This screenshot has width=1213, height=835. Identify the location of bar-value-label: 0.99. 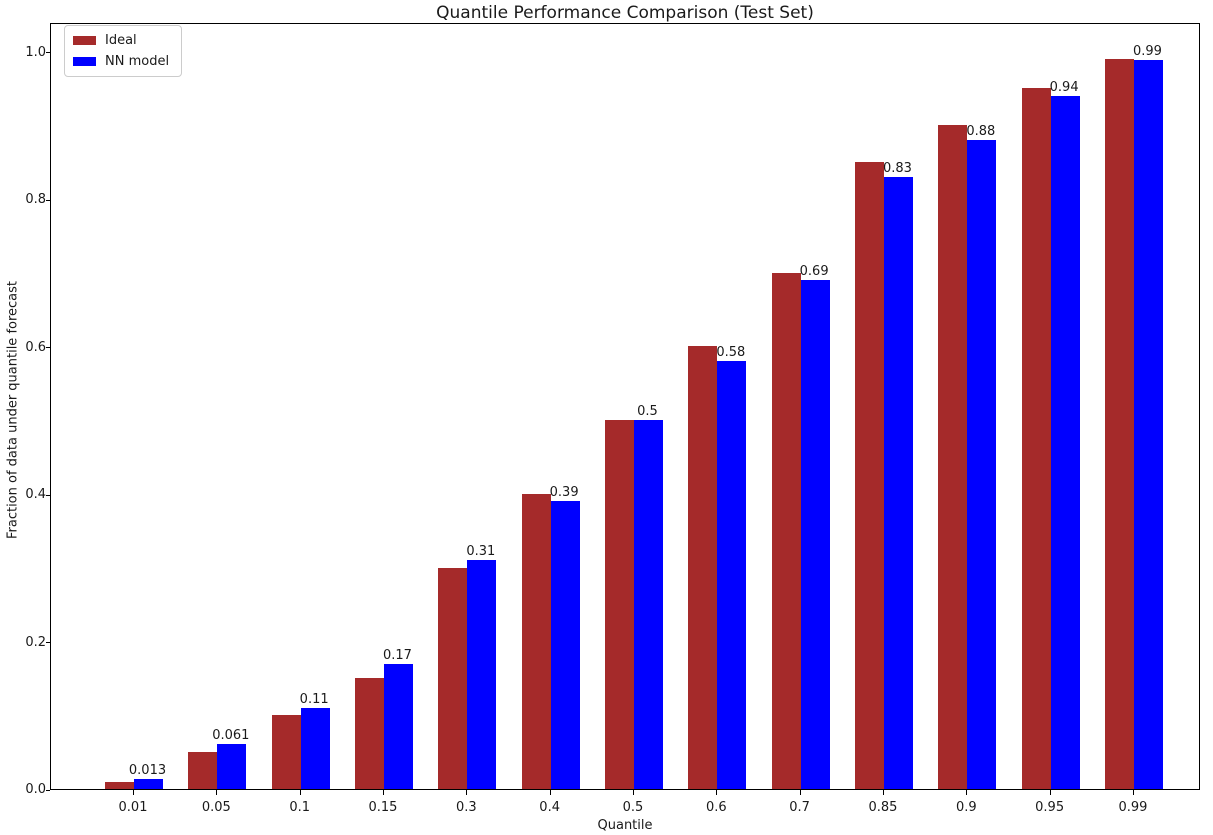
(1147, 52).